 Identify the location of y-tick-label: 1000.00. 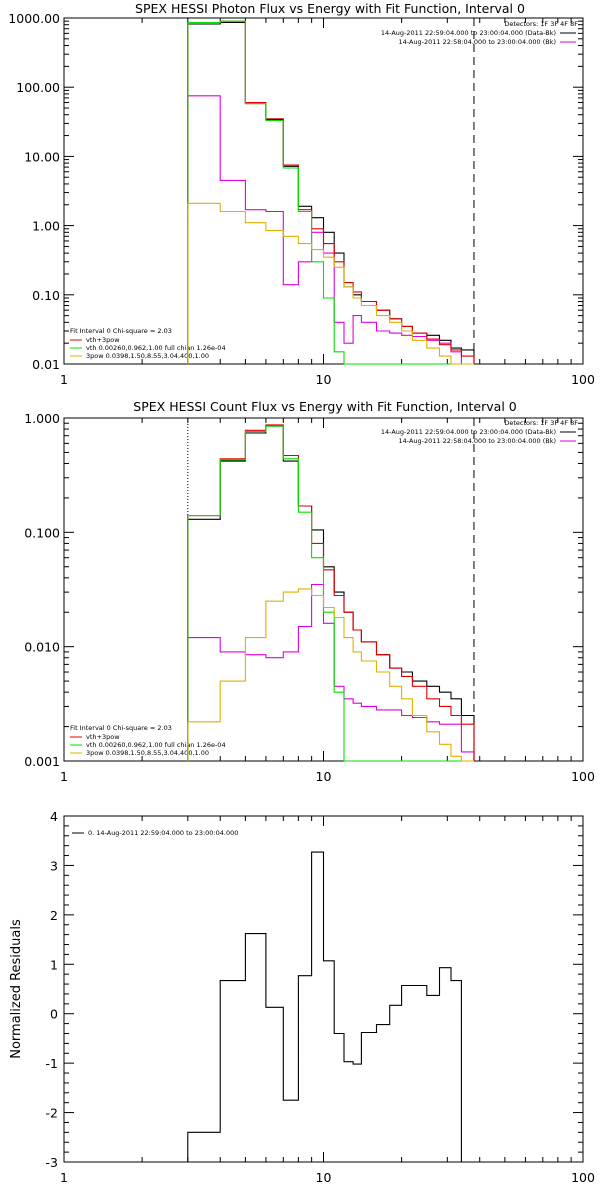
(34, 18).